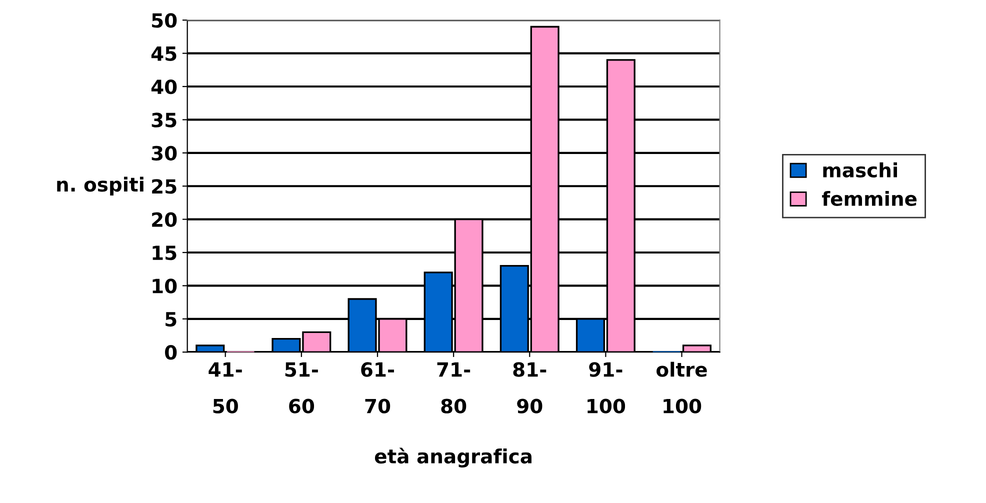 This screenshot has height=503, width=986. Describe the element at coordinates (164, 186) in the screenshot. I see `y-tick-label: 25` at that location.